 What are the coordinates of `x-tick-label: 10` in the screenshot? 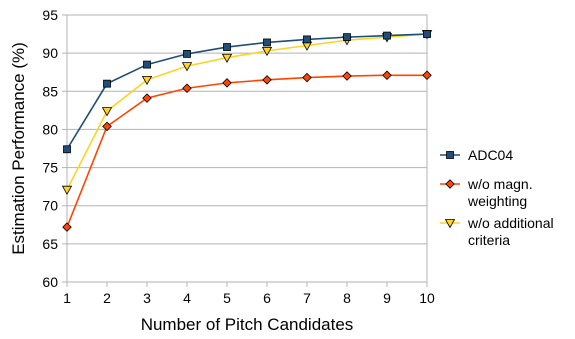 It's located at (427, 298).